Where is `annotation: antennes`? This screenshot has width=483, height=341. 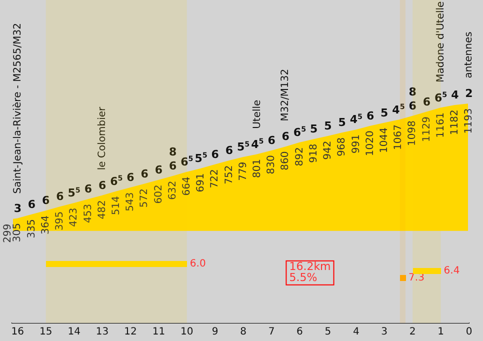 annotation: antennes is located at coordinates (469, 55).